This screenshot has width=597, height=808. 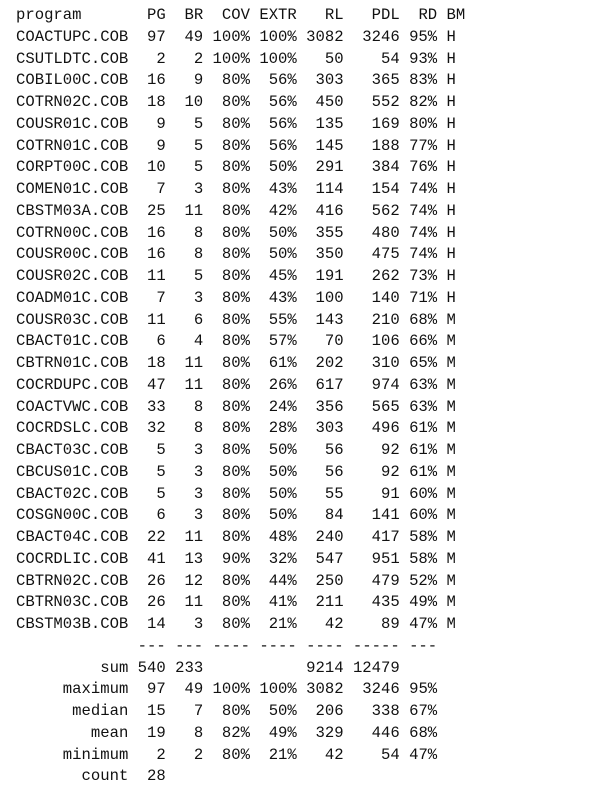 What do you see at coordinates (245, 625) in the screenshot?
I see `table-row: CBSTM03B.COB 14 3 80% 21% 42 89 47% M` at bounding box center [245, 625].